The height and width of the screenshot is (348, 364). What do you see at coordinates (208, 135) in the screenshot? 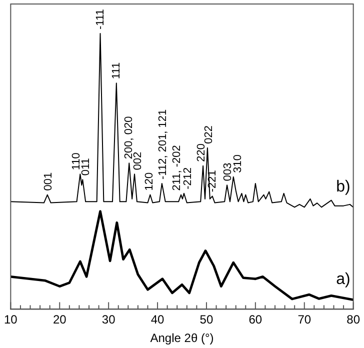
I see `annotation: 022` at bounding box center [208, 135].